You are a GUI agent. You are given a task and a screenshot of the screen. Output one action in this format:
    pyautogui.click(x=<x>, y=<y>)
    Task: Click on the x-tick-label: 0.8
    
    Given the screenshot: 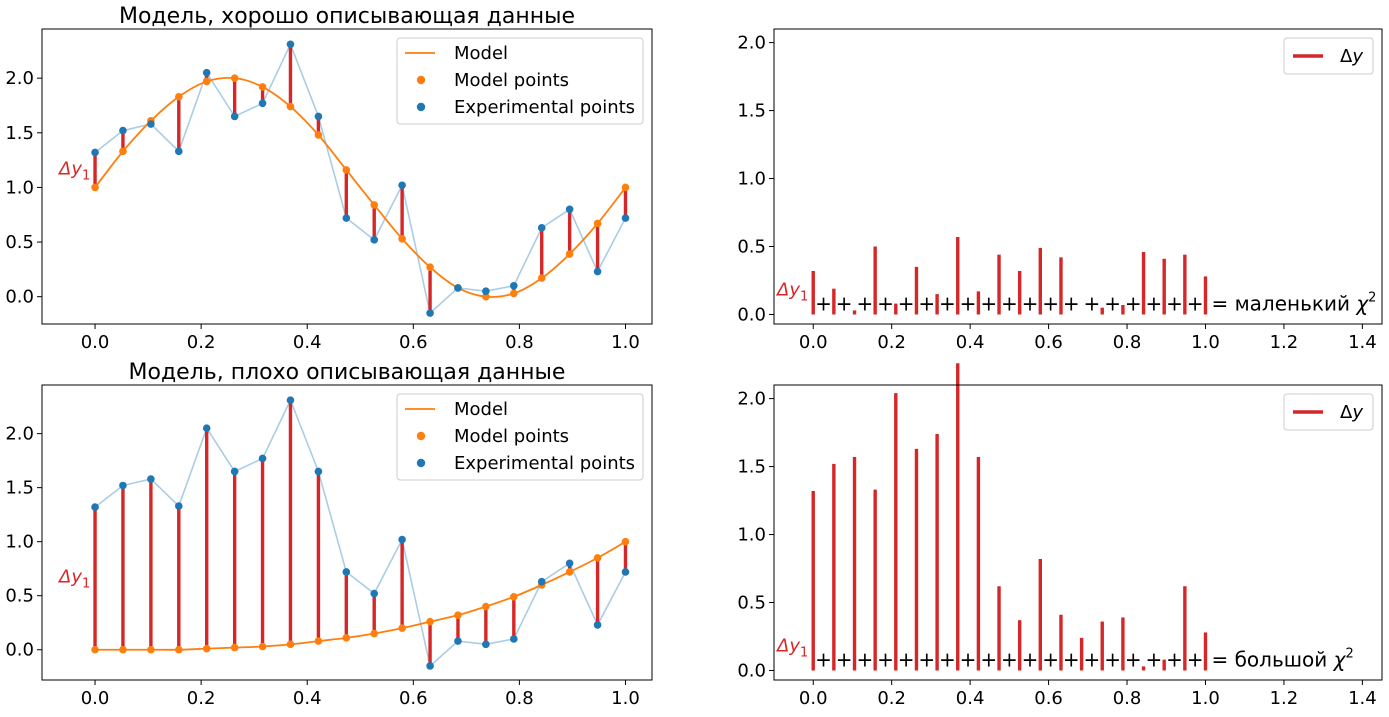 What is the action you would take?
    pyautogui.click(x=519, y=342)
    